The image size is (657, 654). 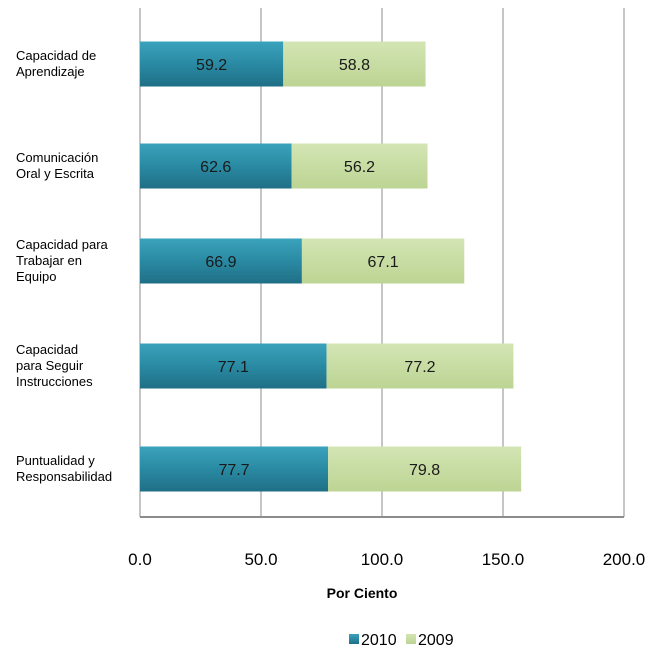 What do you see at coordinates (354, 639) in the screenshot?
I see `legend-swatch-2010` at bounding box center [354, 639].